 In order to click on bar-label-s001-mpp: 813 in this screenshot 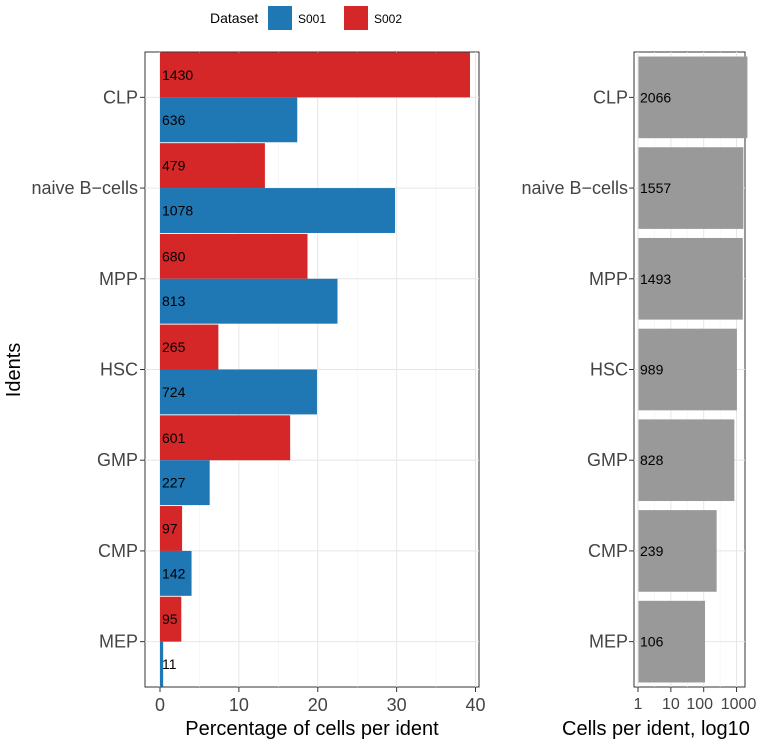, I will do `click(174, 301)`.